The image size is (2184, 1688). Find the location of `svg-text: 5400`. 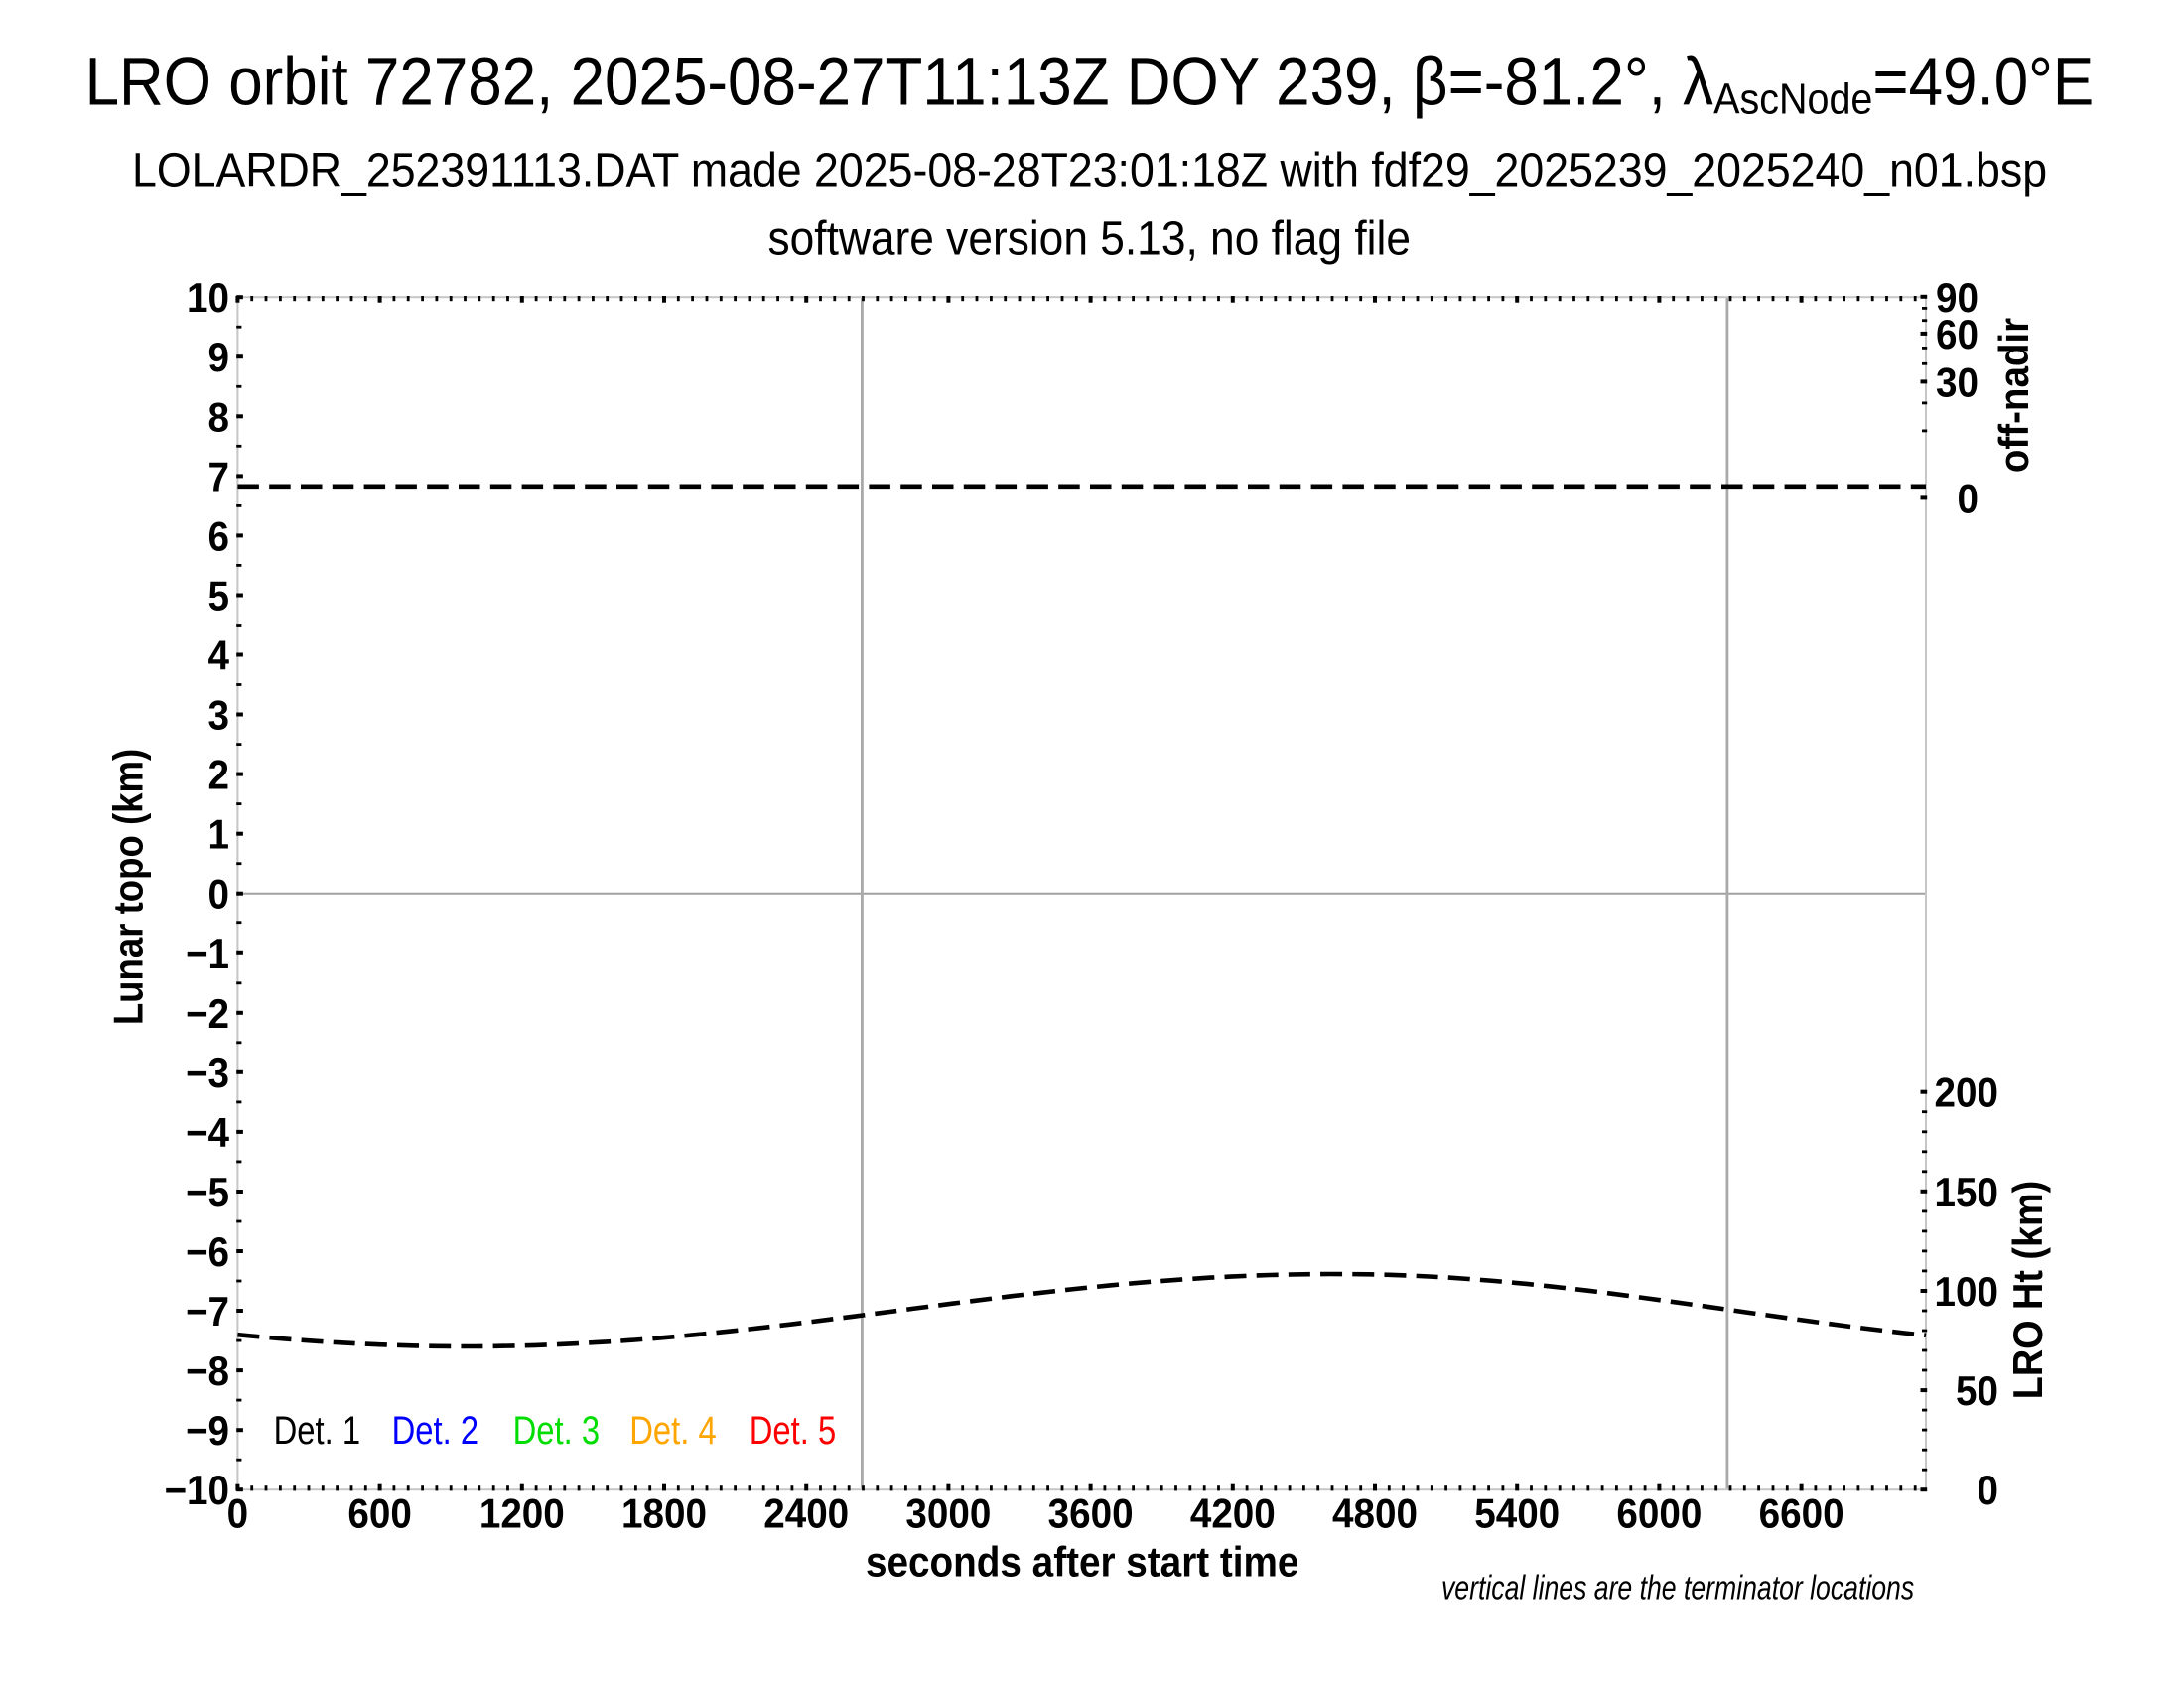

svg-text: 5400 is located at coordinates (1517, 1513).